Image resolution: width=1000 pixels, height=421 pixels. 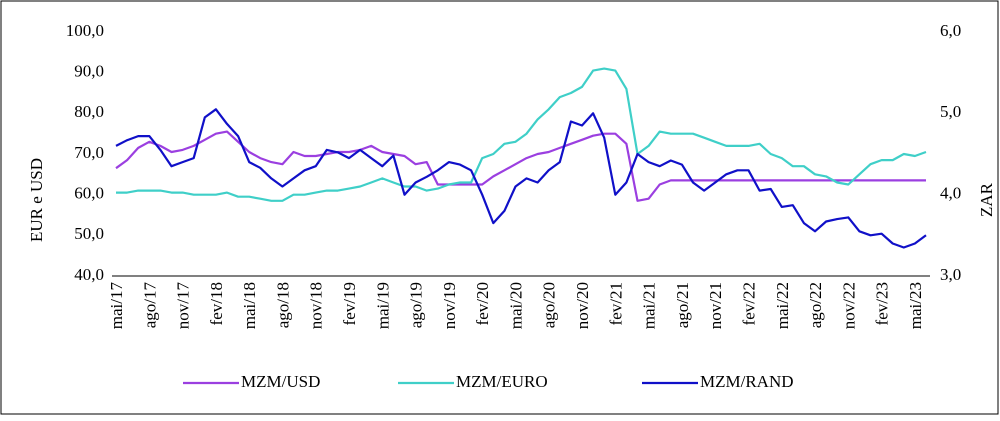 What do you see at coordinates (747, 381) in the screenshot?
I see `legend-label: MZM/RAND` at bounding box center [747, 381].